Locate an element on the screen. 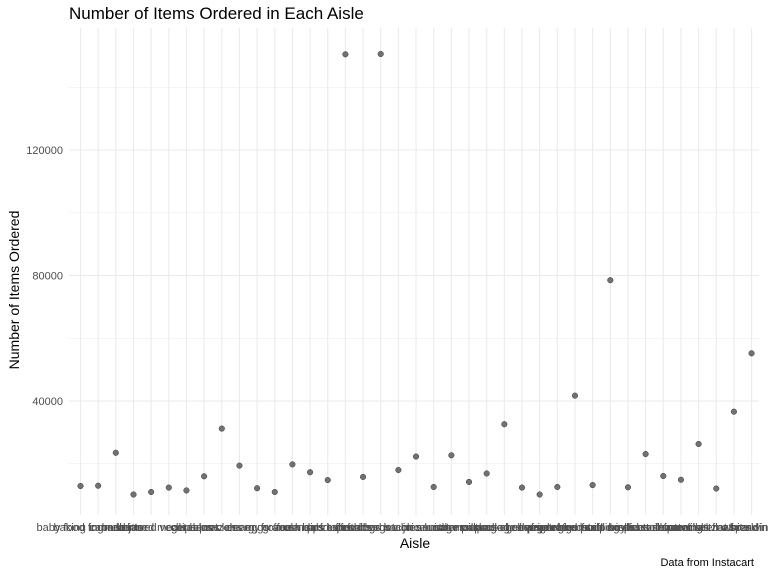 The width and height of the screenshot is (768, 576). x-tick-label: refrigerated is located at coordinates (575, 528).